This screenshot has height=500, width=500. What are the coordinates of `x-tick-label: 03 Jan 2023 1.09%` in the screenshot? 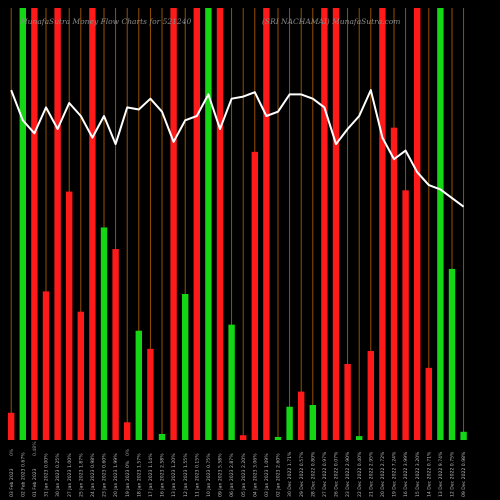 It's located at (267, 475).